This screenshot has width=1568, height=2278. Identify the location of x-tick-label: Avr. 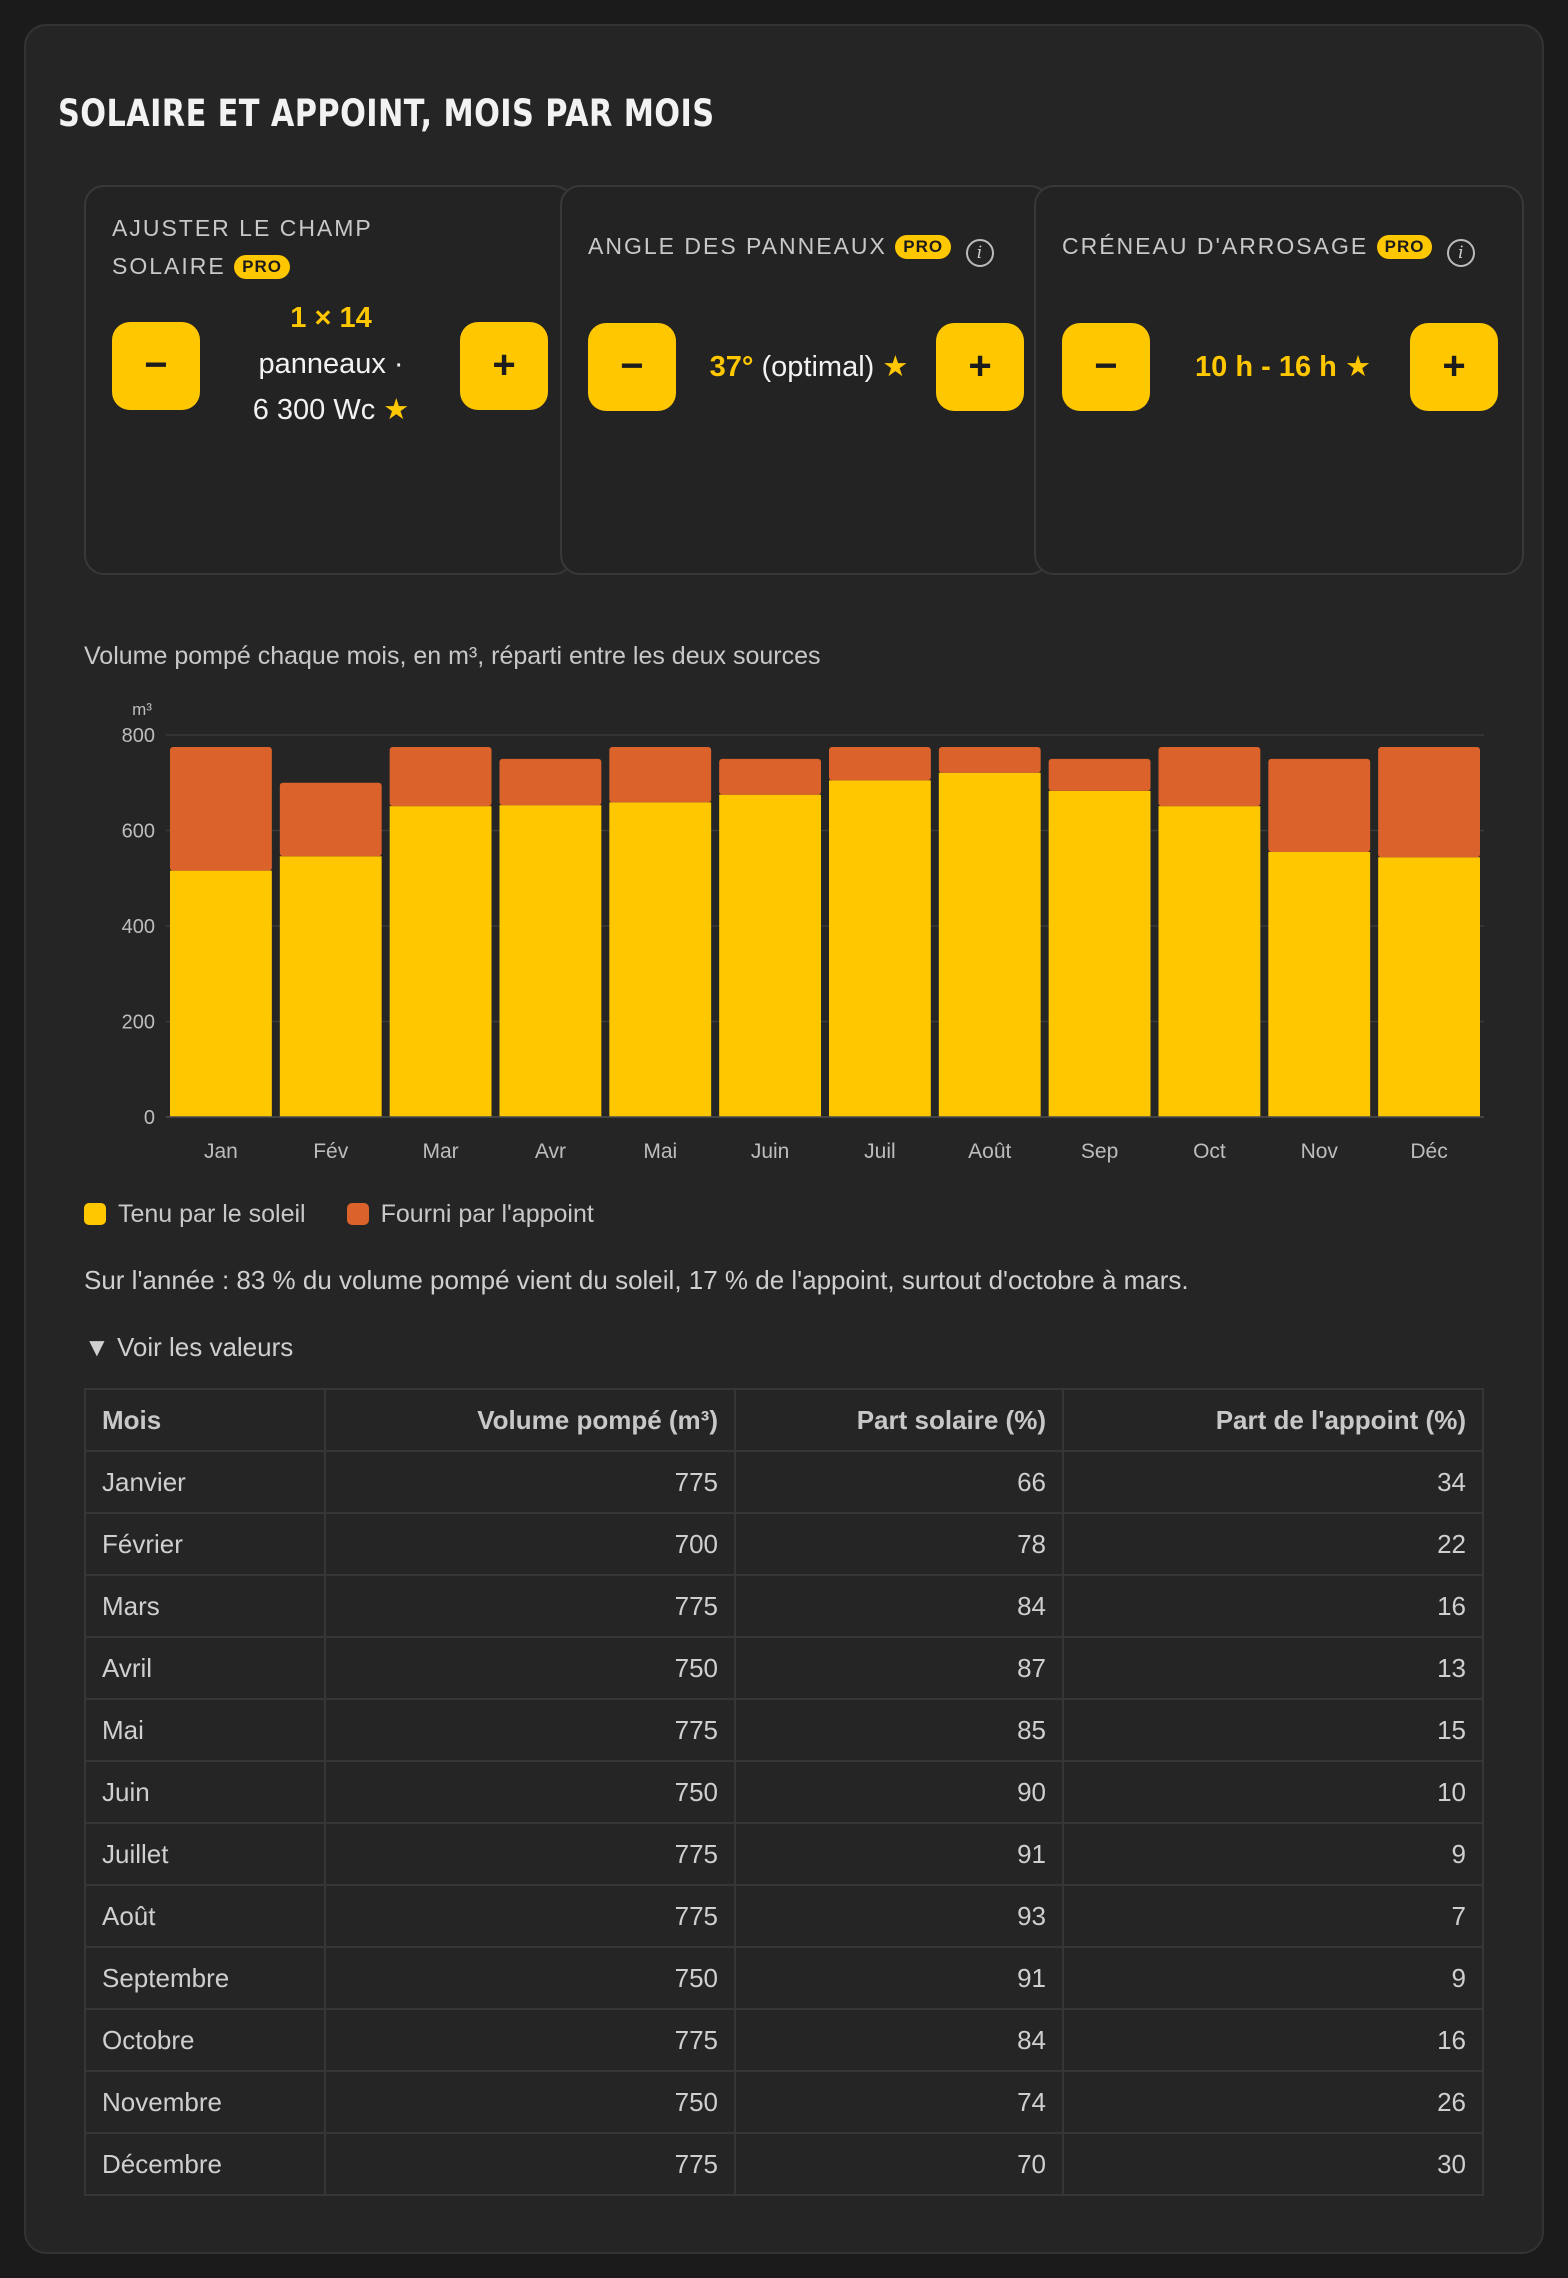
(550, 1151).